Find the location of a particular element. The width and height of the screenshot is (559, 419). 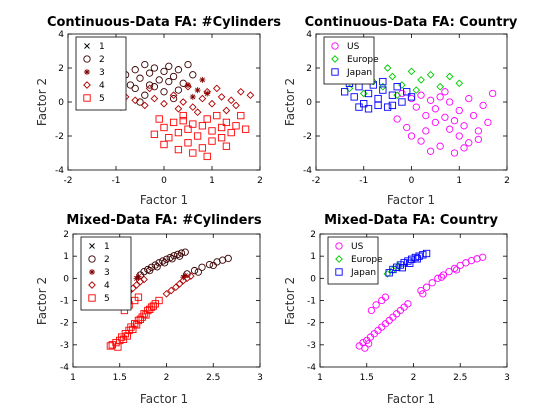

y-tick-label: -1 is located at coordinates (64, 302).